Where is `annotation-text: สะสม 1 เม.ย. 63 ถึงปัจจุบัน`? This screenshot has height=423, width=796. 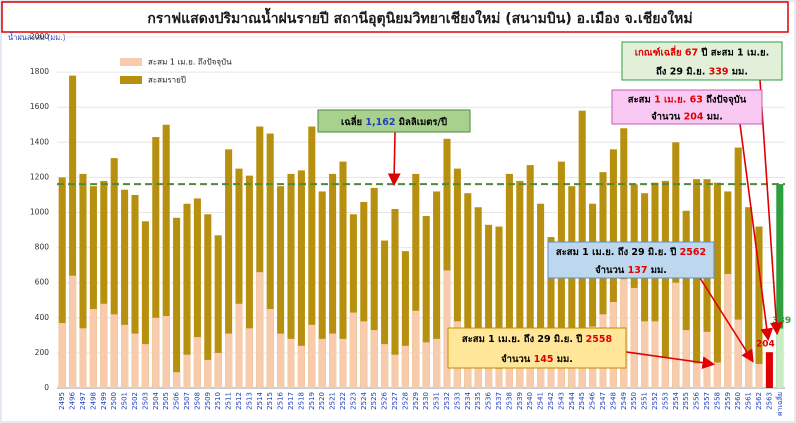
annotation-text: สะสม 1 เม.ย. 63 ถึงปัจจุบัน is located at coordinates (687, 99).